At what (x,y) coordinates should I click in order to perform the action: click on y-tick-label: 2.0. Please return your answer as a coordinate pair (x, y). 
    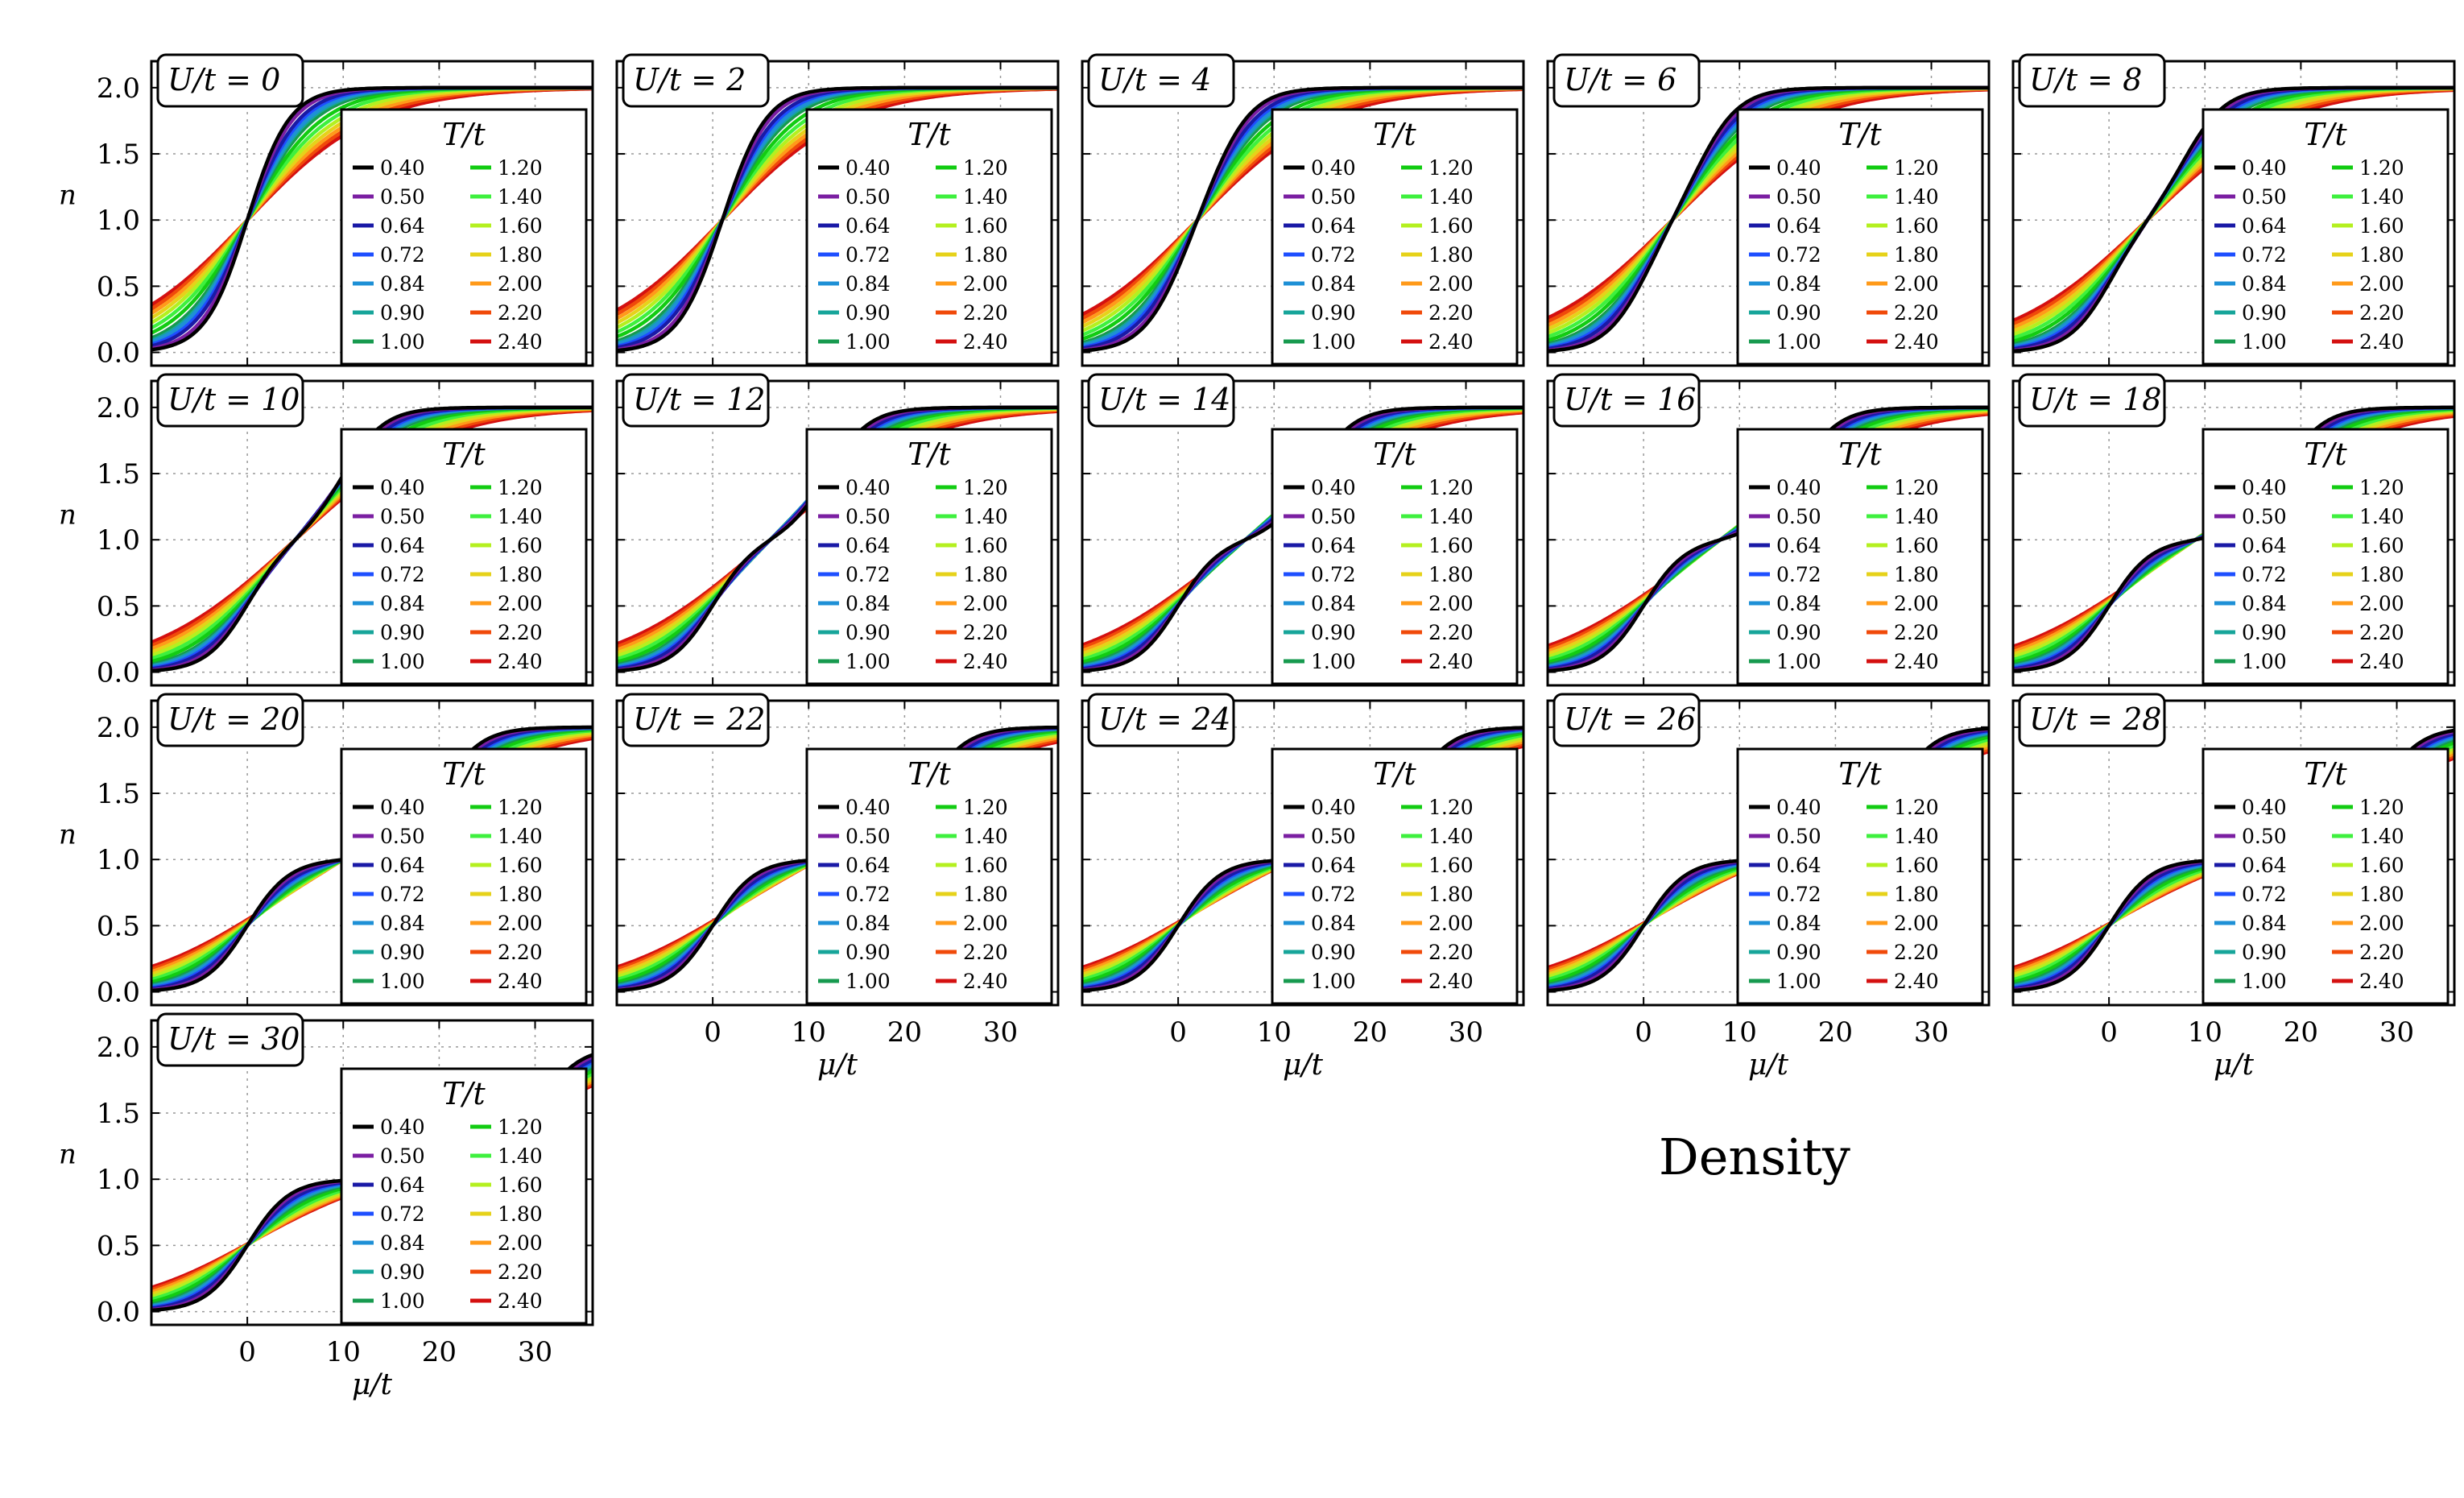
    Looking at the image, I should click on (118, 728).